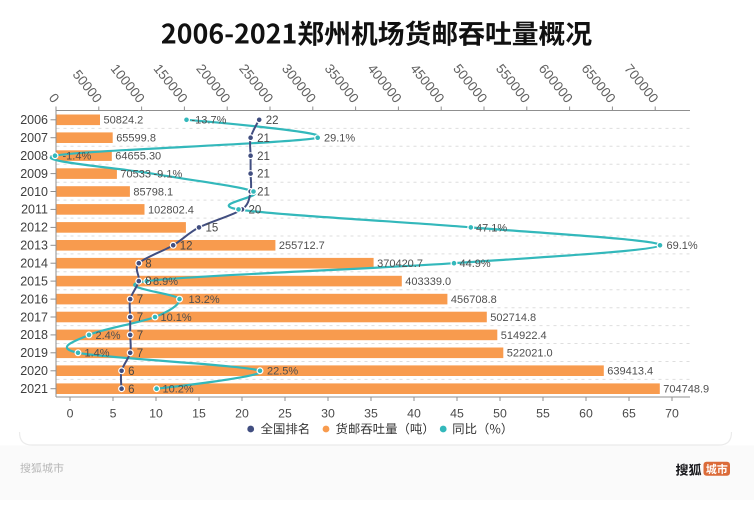  What do you see at coordinates (272, 121) in the screenshot?
I see `svg-text: 22` at bounding box center [272, 121].